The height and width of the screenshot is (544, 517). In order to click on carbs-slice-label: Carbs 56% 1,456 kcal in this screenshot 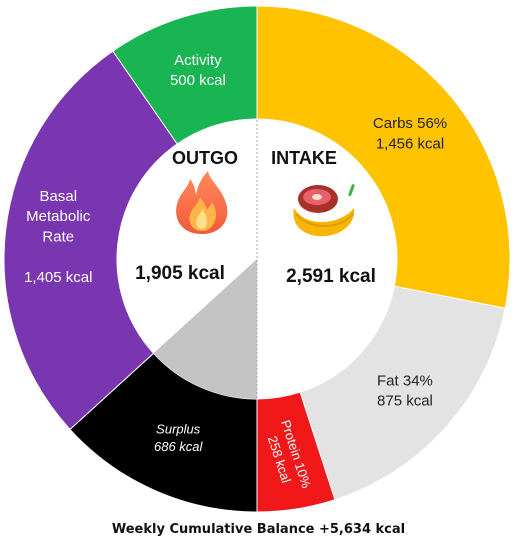, I will do `click(410, 133)`.